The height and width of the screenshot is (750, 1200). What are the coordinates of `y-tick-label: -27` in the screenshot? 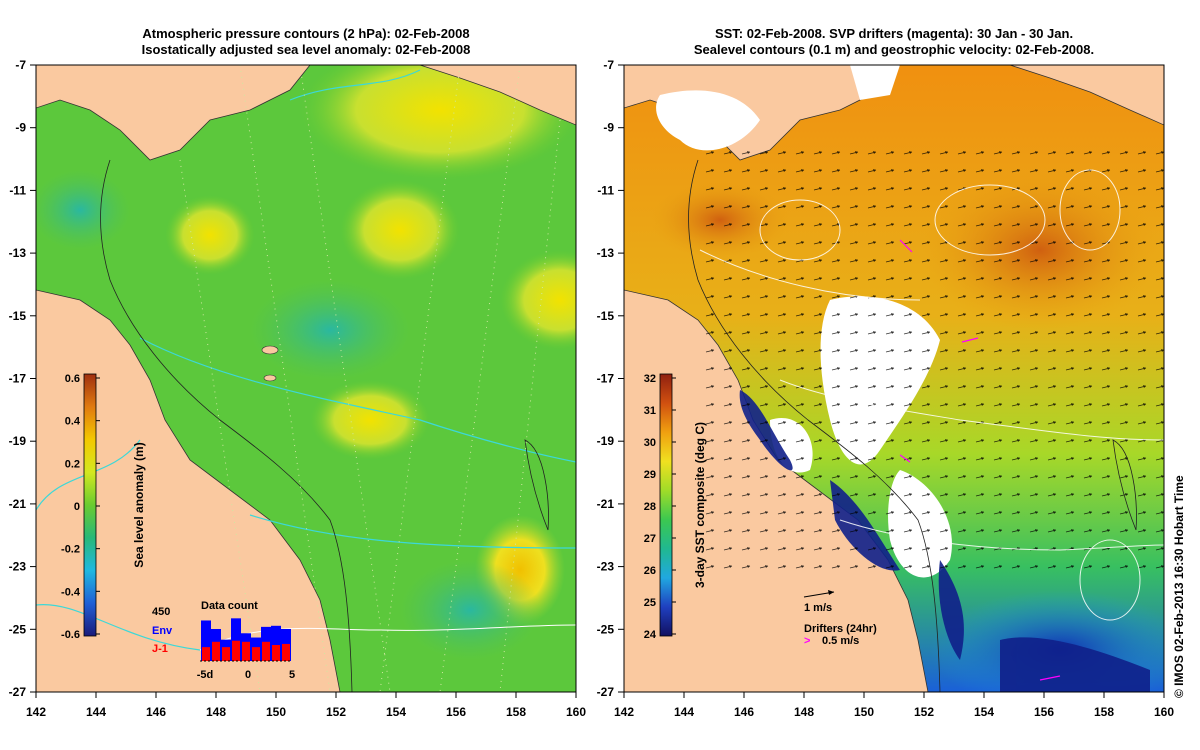 It's located at (606, 692).